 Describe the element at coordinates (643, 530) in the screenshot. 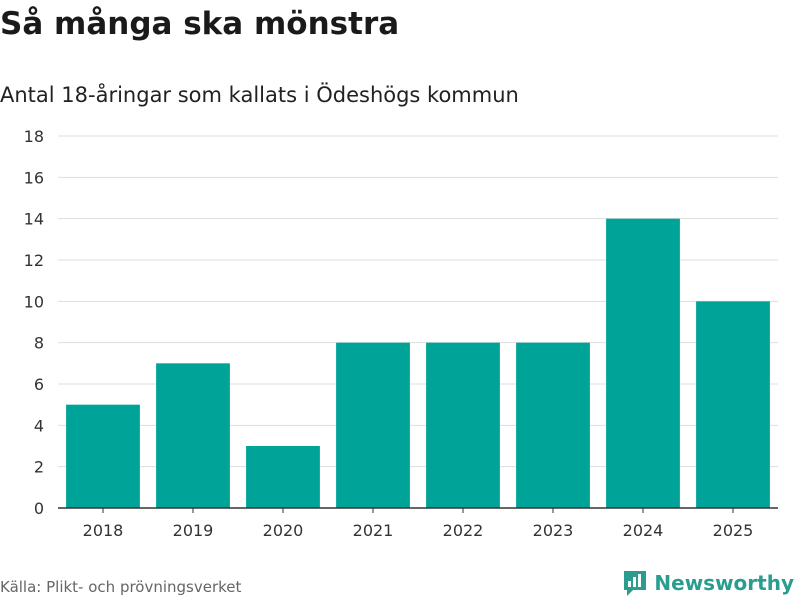

I see `x-tick-label: 2024` at that location.